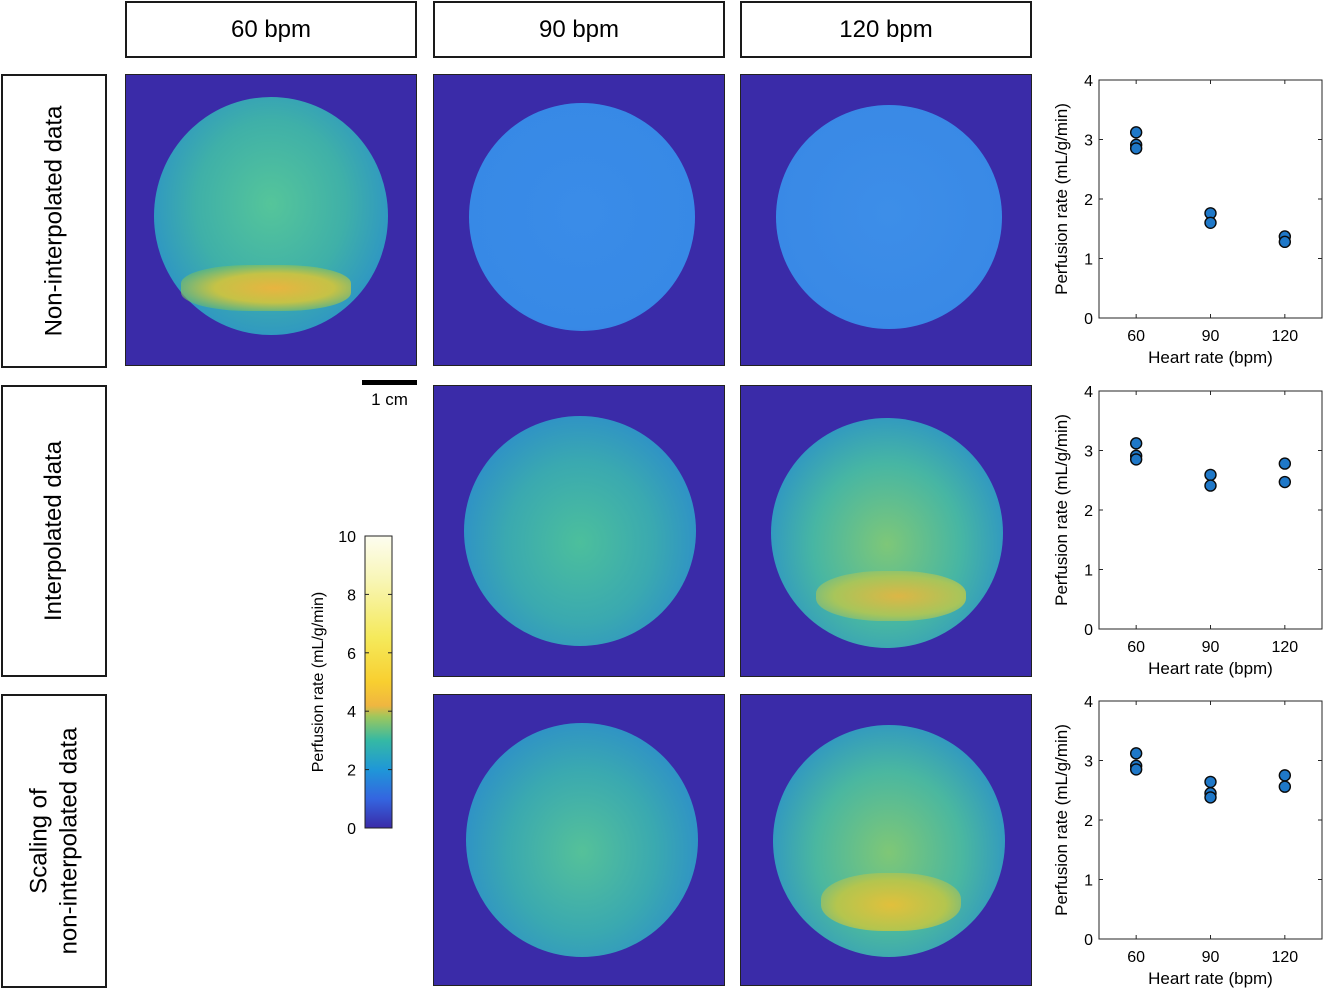  What do you see at coordinates (318, 682) in the screenshot?
I see `colorbar-label: Perfusion rate (mL/g/min)` at bounding box center [318, 682].